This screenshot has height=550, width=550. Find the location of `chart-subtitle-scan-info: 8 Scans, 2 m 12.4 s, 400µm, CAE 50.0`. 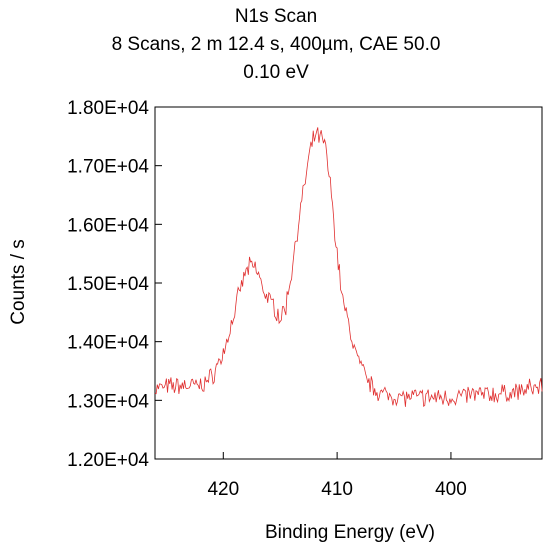

chart-subtitle-scan-info: 8 Scans, 2 m 12.4 s, 400µm, CAE 50.0 is located at coordinates (276, 44).